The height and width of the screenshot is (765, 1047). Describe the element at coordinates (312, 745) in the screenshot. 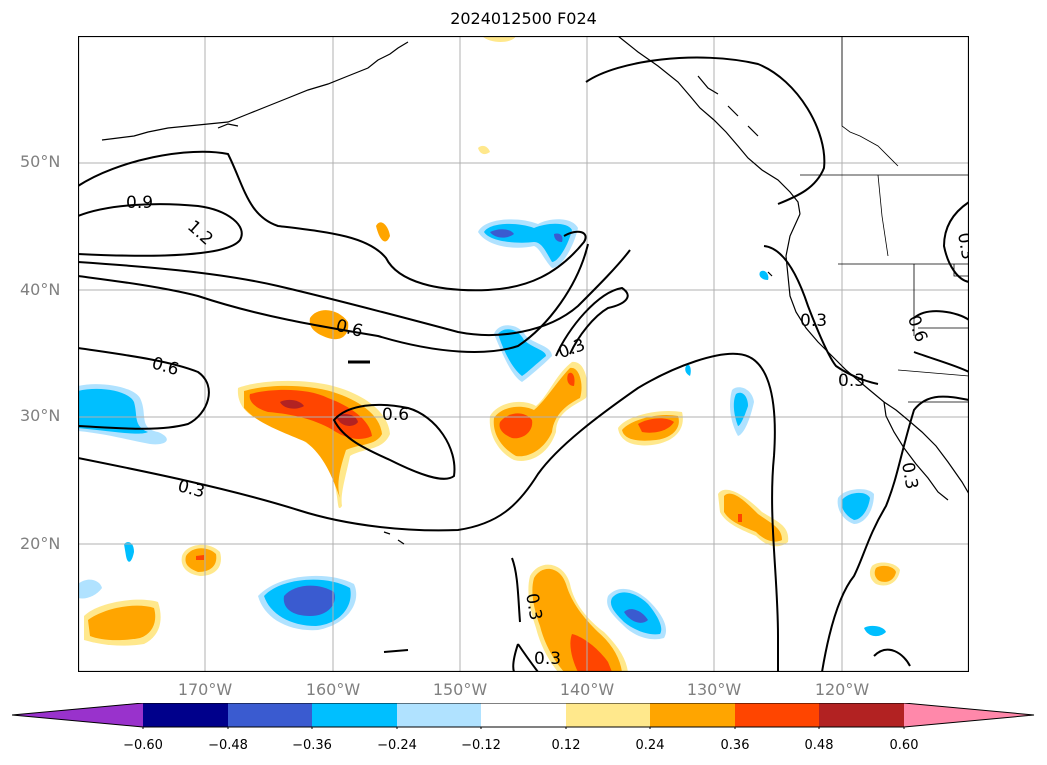

I see `colorbar-tick-label: −0.36` at that location.